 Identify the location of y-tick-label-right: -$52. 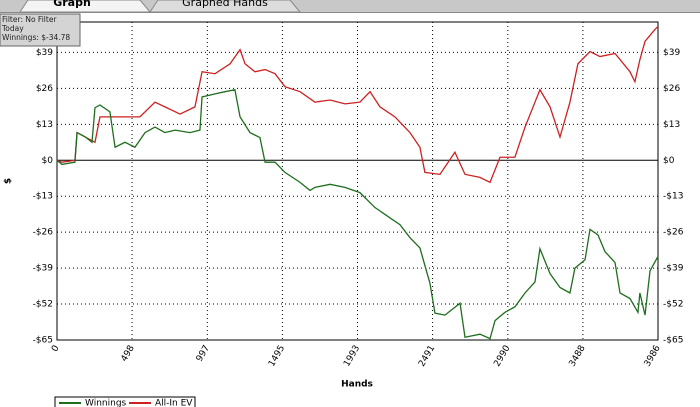
(673, 305).